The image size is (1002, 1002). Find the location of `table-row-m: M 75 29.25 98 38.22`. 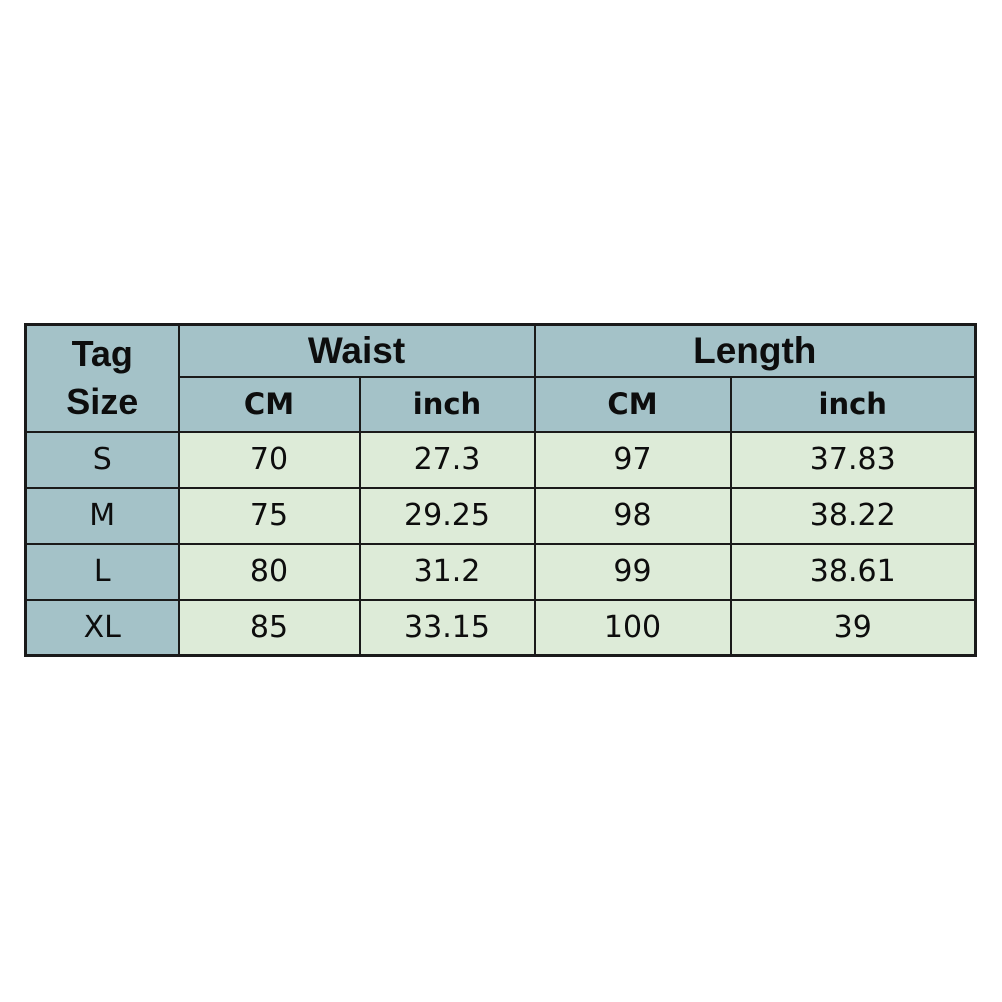

table-row-m: M 75 29.25 98 38.22 is located at coordinates (500, 515).